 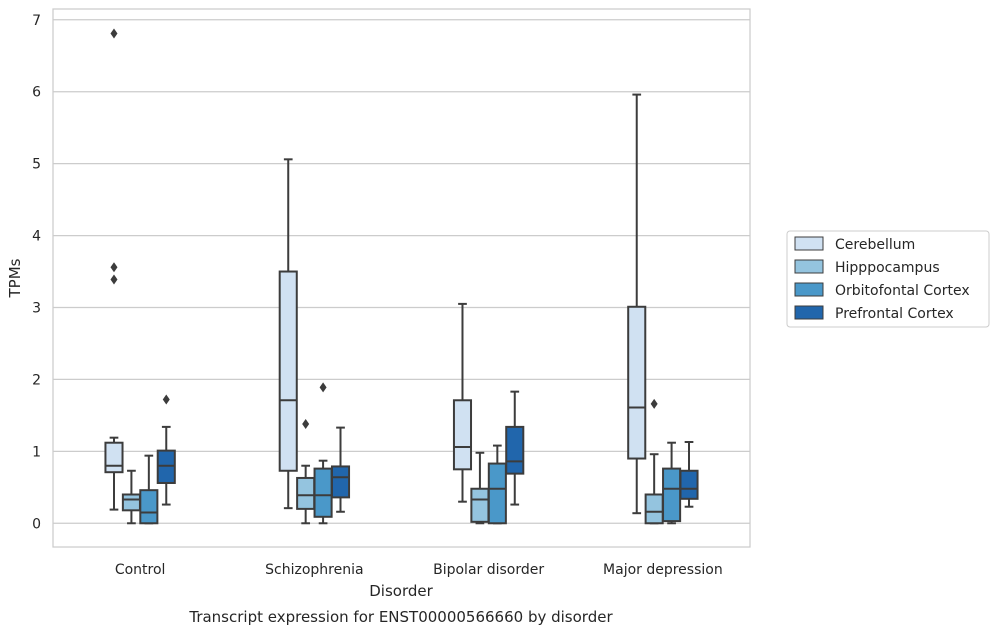 I want to click on legend-label: Cerebellum, so click(x=875, y=245).